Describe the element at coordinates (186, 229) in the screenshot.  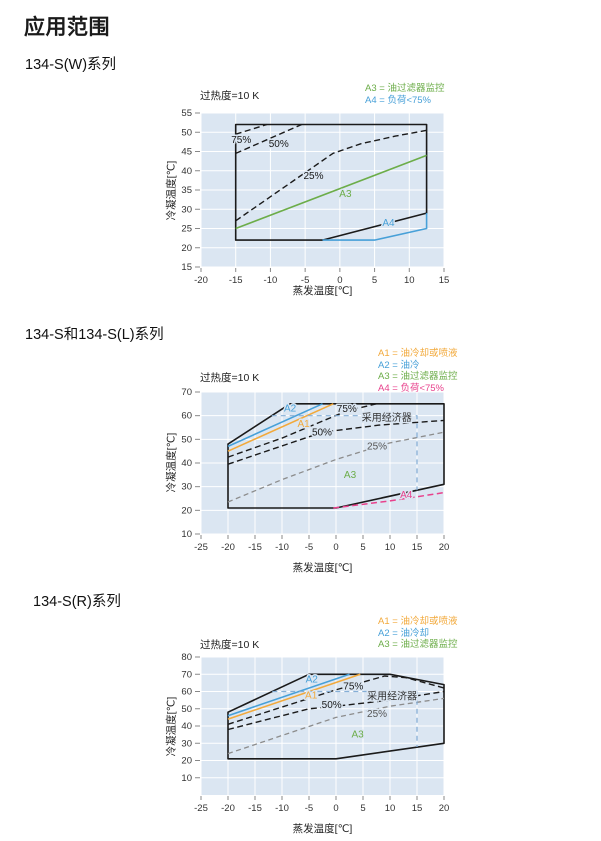
I see `y-tick-label: 25` at that location.